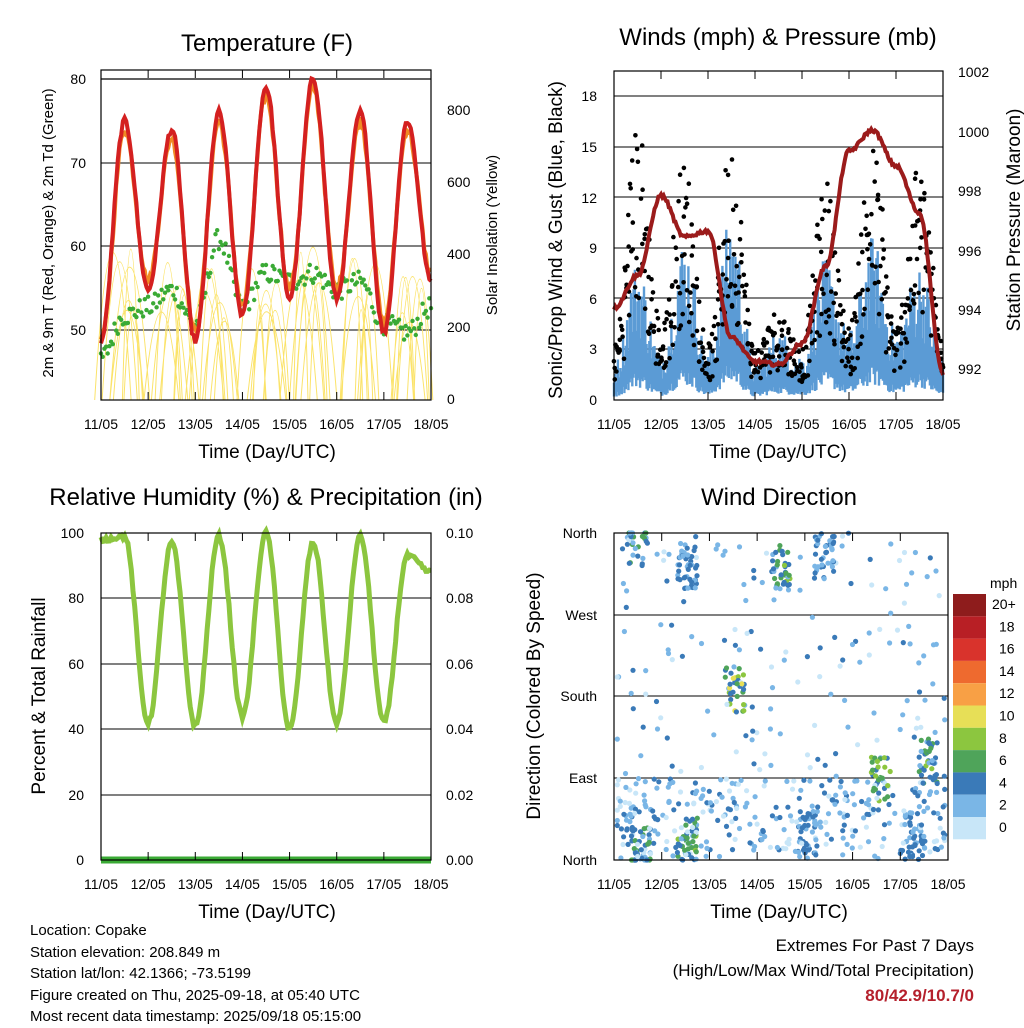 This screenshot has height=1028, width=1024. What do you see at coordinates (801, 424) in the screenshot?
I see `x-tick-label: 15/05` at bounding box center [801, 424].